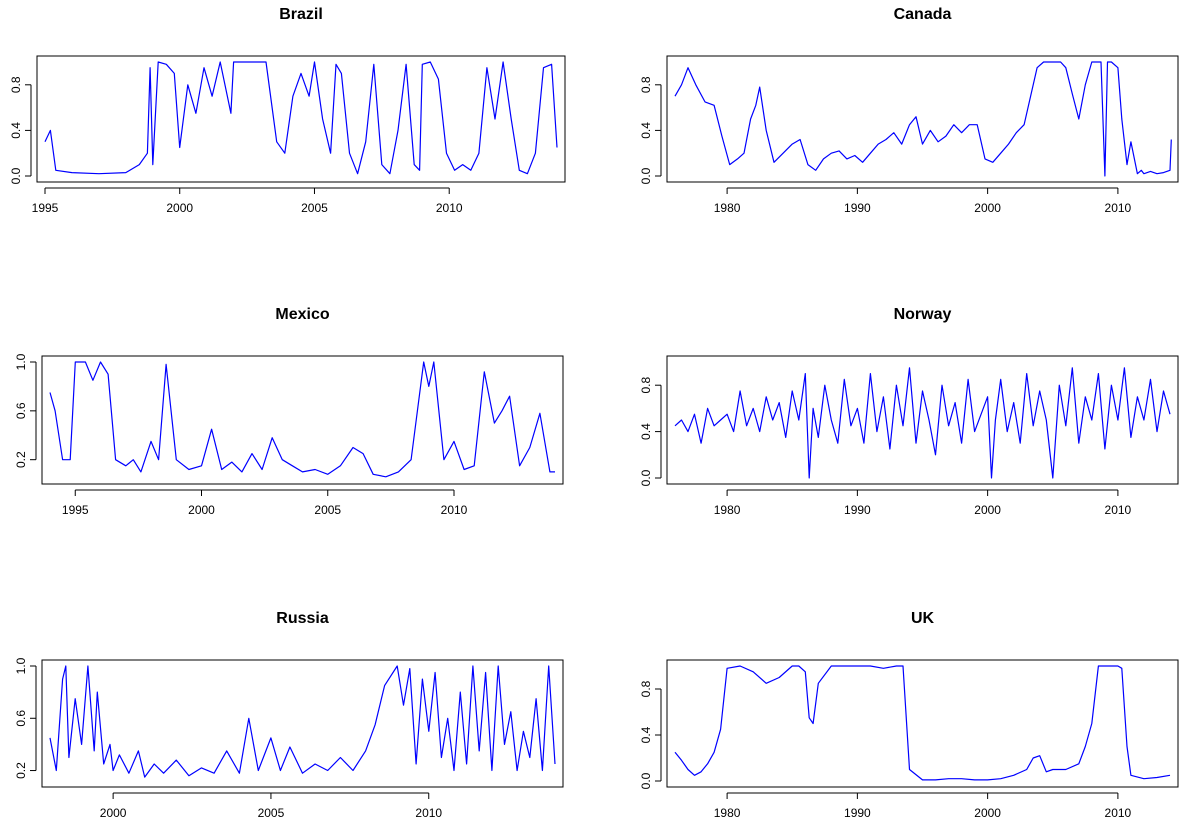 The width and height of the screenshot is (1182, 828). What do you see at coordinates (923, 618) in the screenshot?
I see `panel-title: UK` at bounding box center [923, 618].